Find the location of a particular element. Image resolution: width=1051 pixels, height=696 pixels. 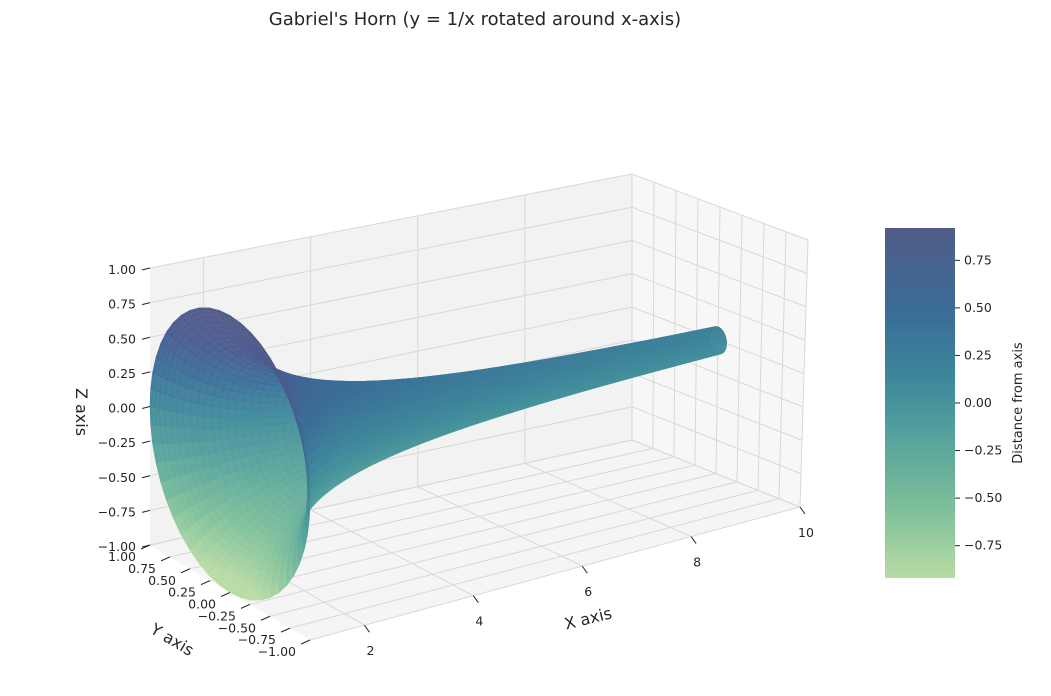

y-axis-label: Y axis is located at coordinates (171, 639).